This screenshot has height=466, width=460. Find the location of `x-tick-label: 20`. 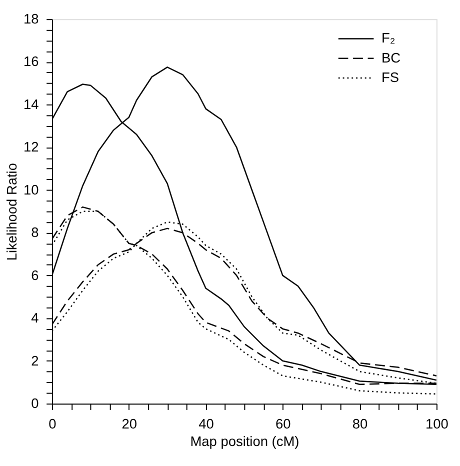

x-tick-label: 20 is located at coordinates (130, 424).